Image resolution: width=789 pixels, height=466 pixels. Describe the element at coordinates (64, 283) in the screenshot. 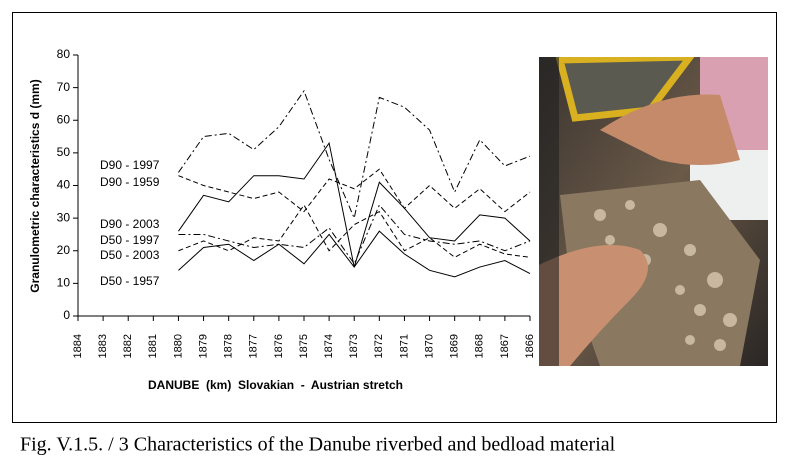

I see `y-tick-label: 10` at that location.